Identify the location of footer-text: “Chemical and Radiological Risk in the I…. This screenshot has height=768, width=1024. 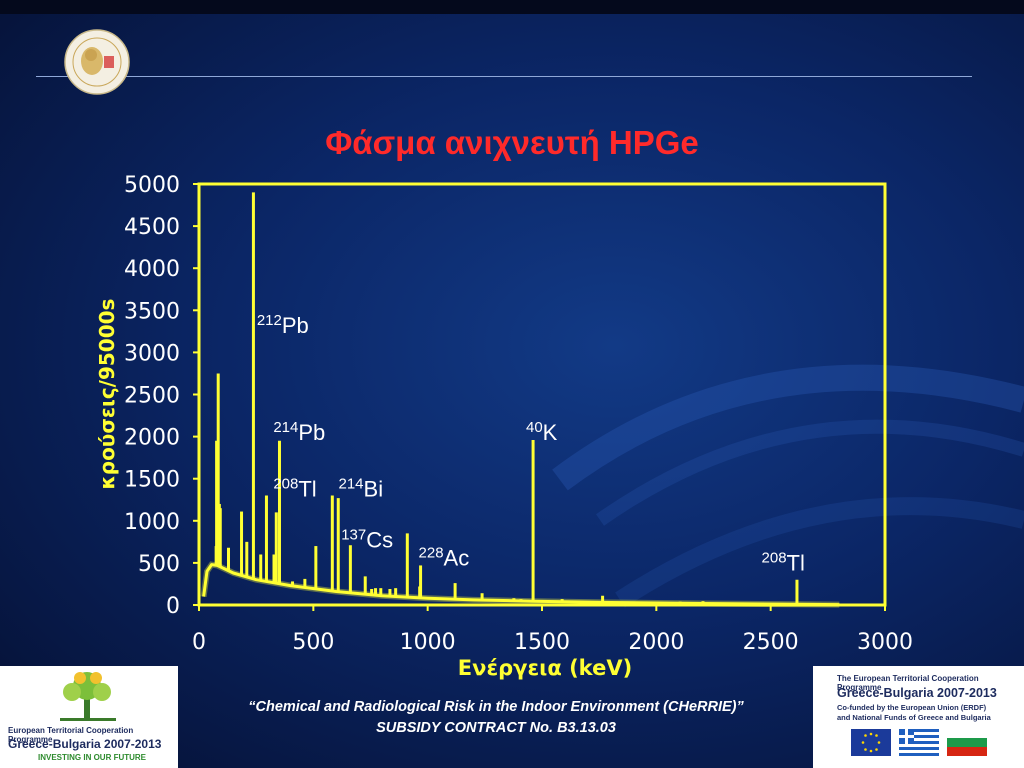
(496, 718).